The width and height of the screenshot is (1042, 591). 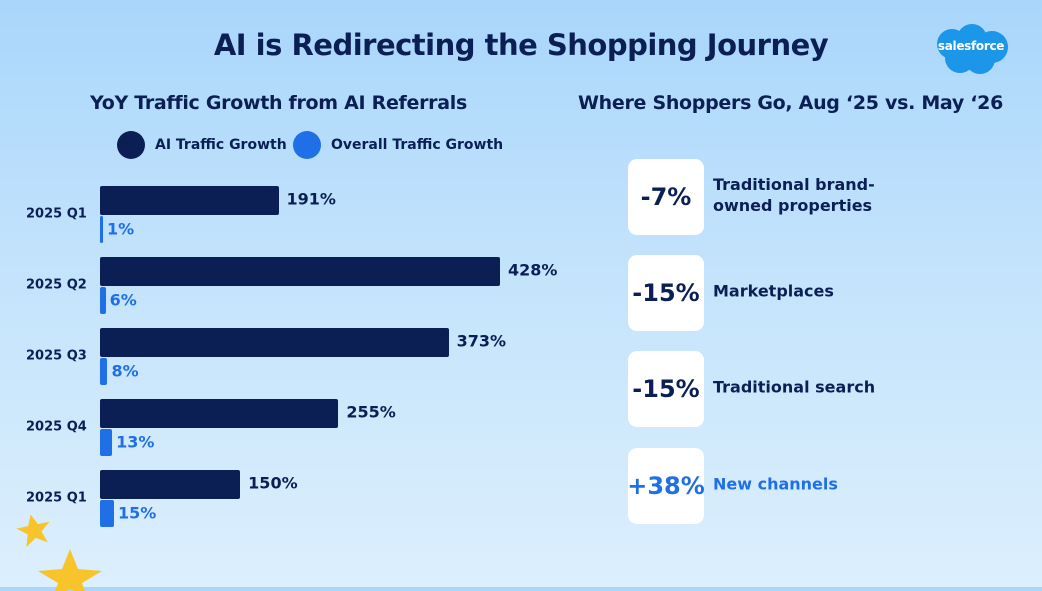 What do you see at coordinates (794, 195) in the screenshot?
I see `shift-label: Traditional brand-owned properties` at bounding box center [794, 195].